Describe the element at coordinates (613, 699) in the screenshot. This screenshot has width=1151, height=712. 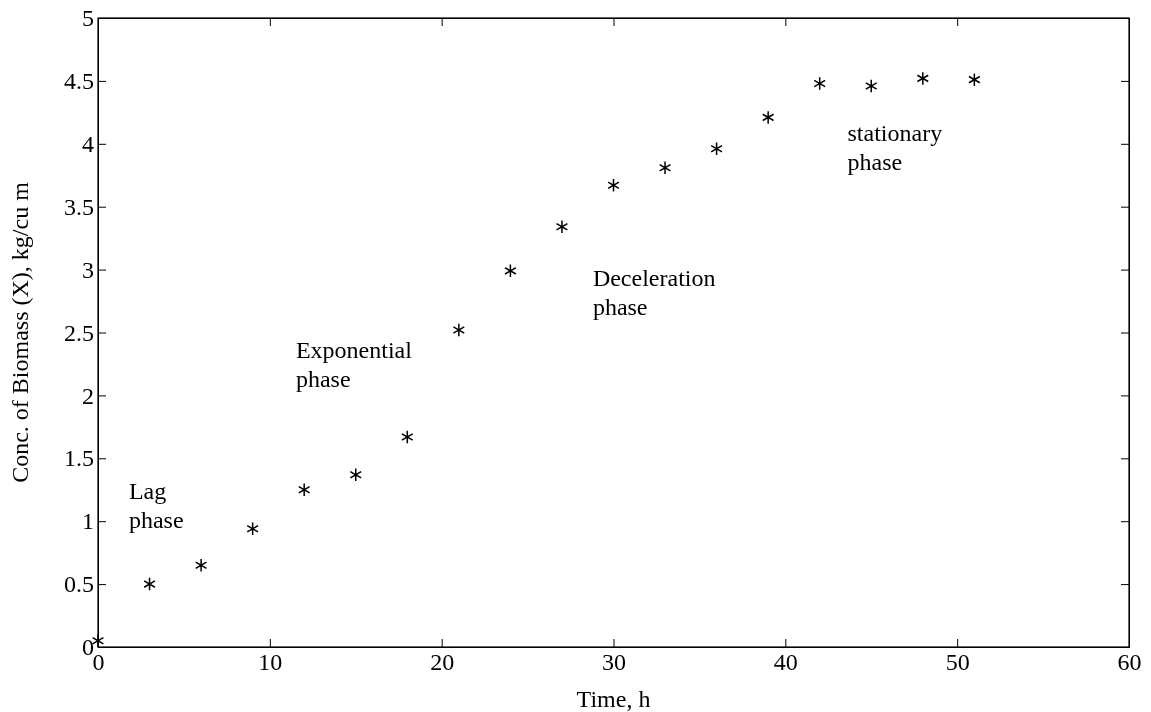
I see `x-axis-title: Time, h` at that location.